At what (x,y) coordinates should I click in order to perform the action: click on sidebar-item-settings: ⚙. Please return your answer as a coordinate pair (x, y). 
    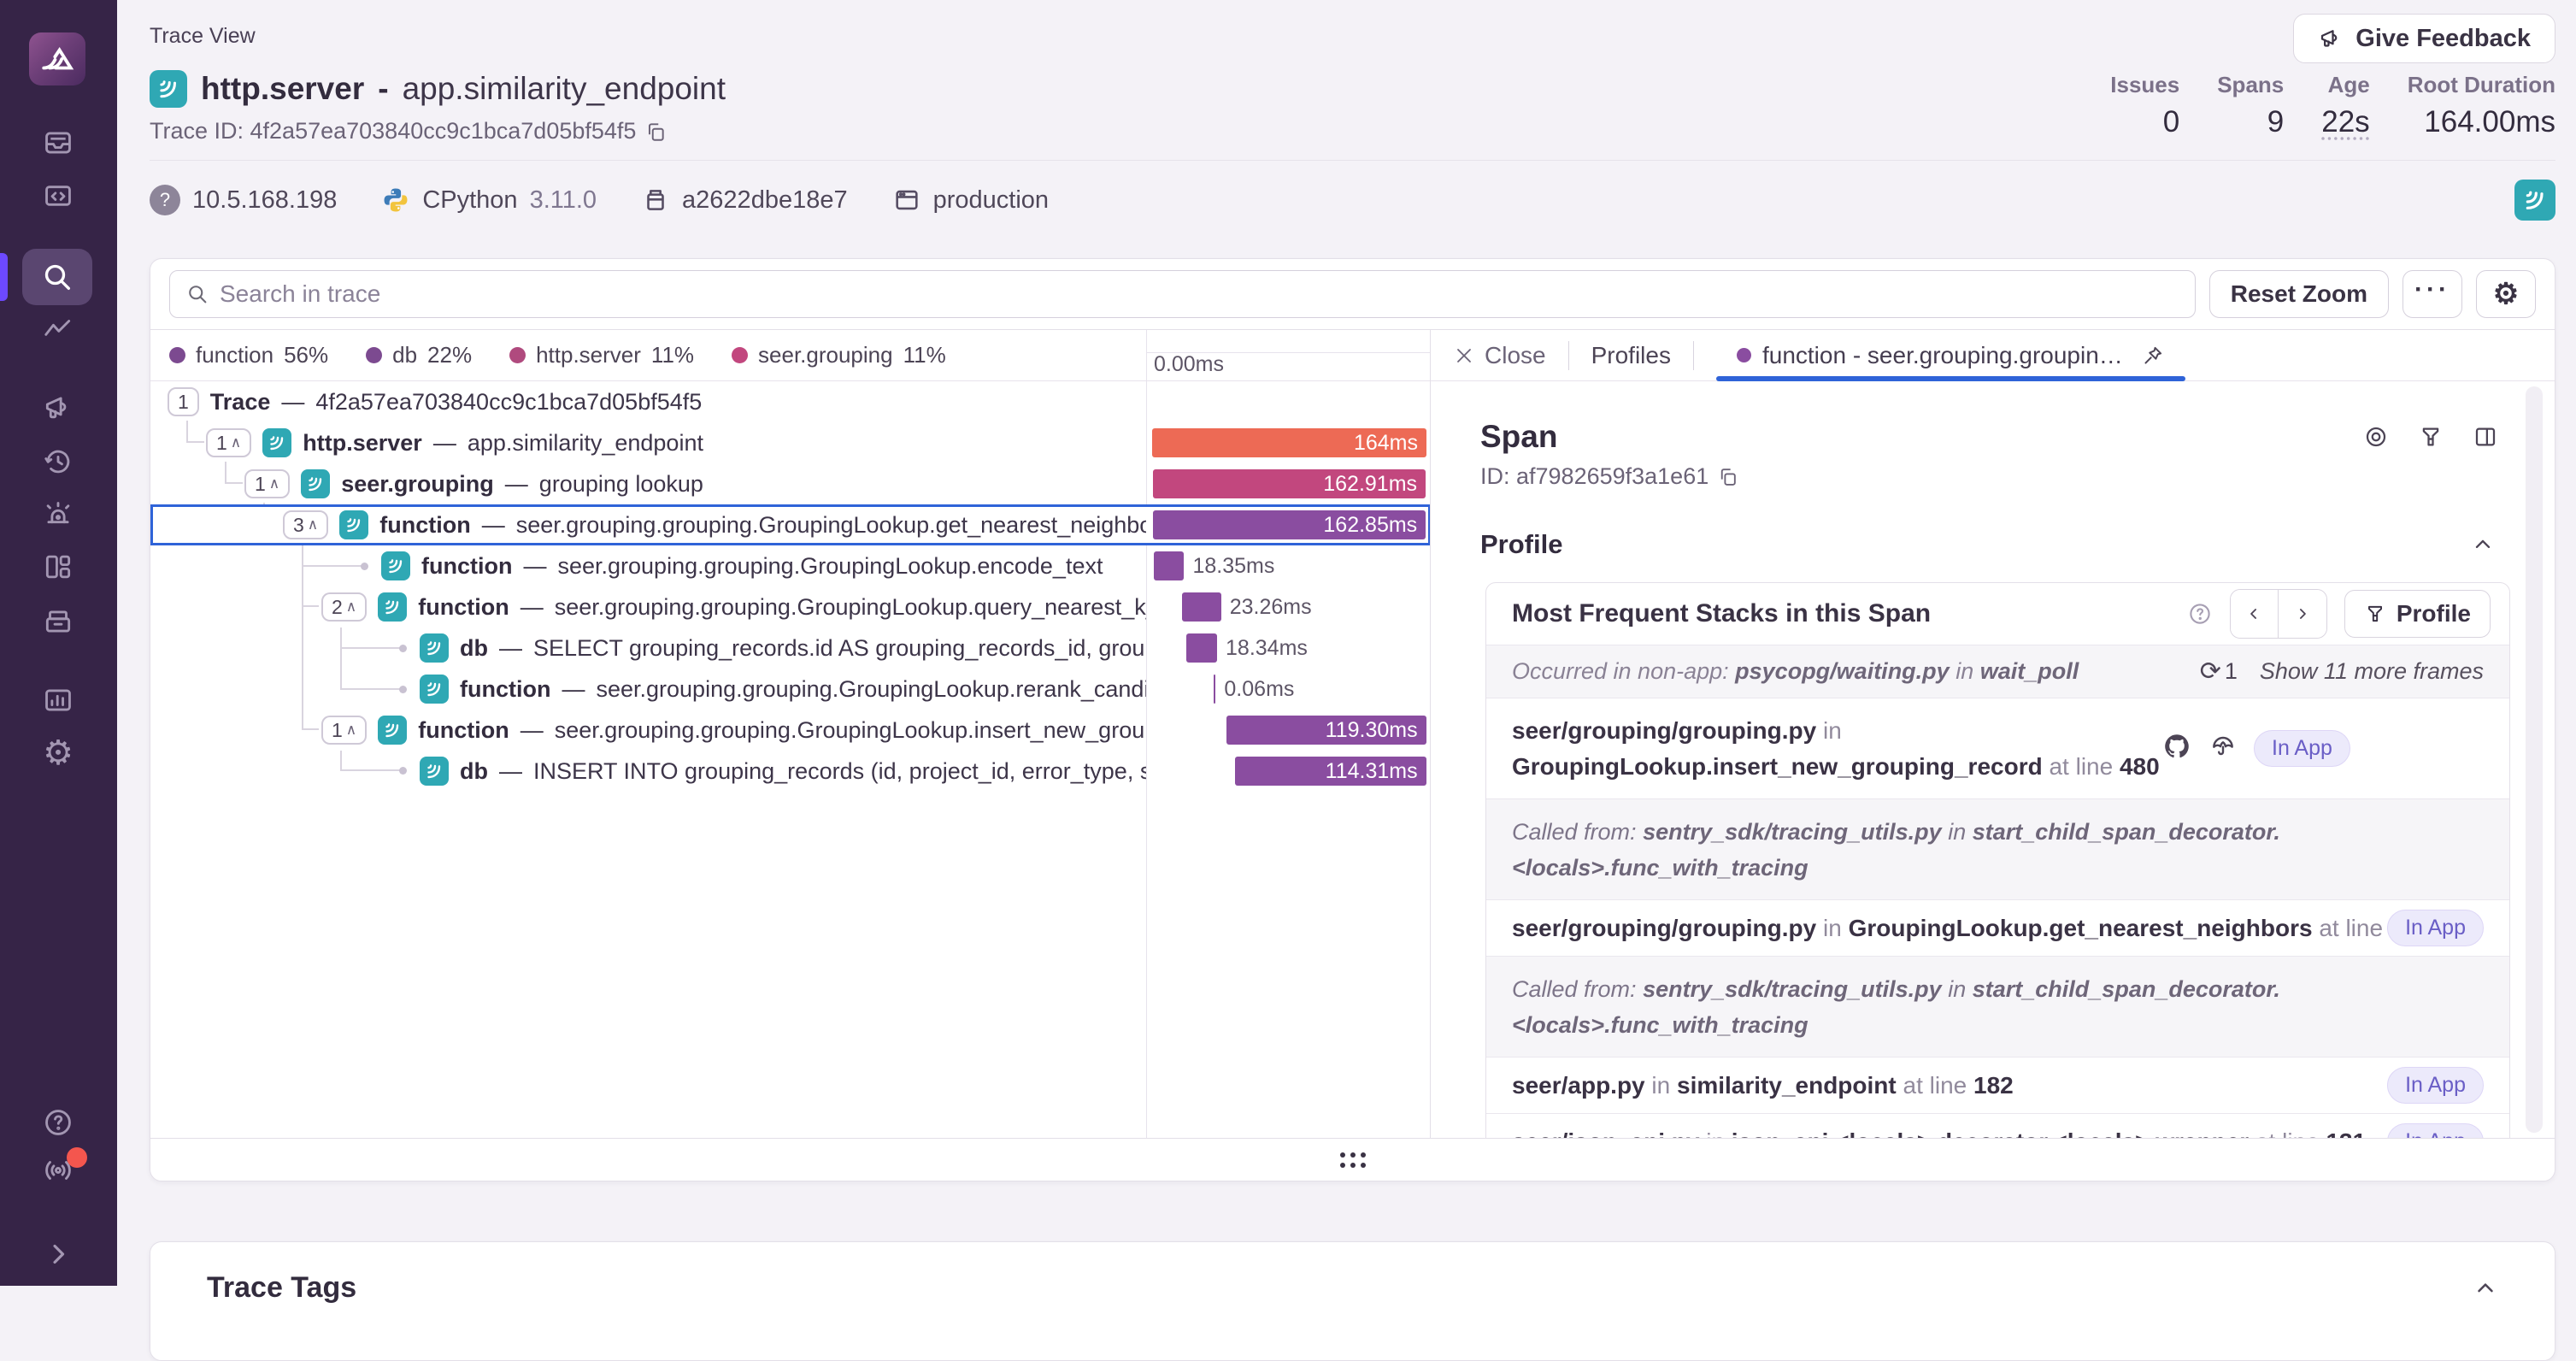
    Looking at the image, I should click on (58, 753).